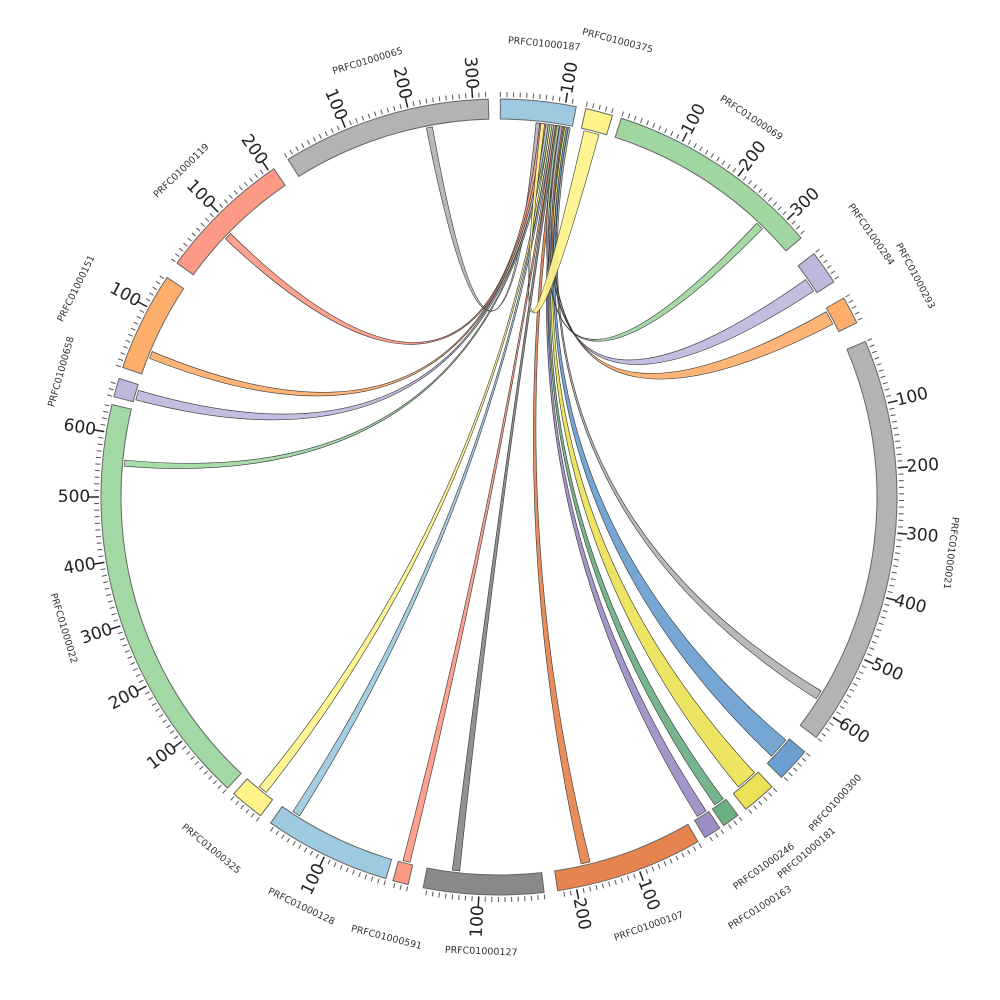  Describe the element at coordinates (870, 235) in the screenshot. I see `segment-label: PRFC01000284` at that location.